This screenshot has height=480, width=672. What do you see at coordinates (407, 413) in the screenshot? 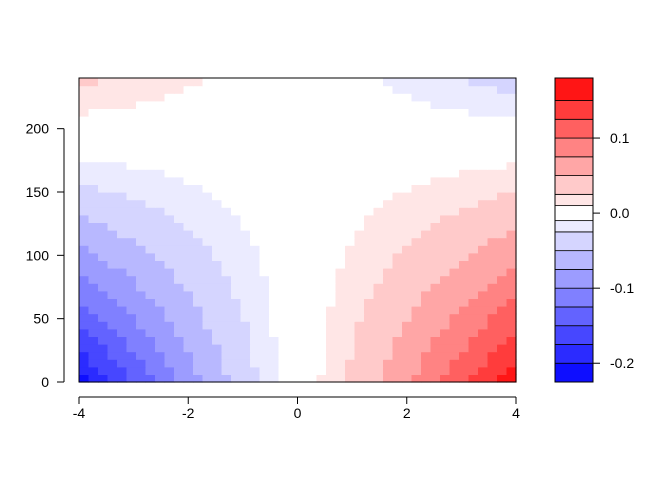
I see `x-tick-label: 2` at bounding box center [407, 413].